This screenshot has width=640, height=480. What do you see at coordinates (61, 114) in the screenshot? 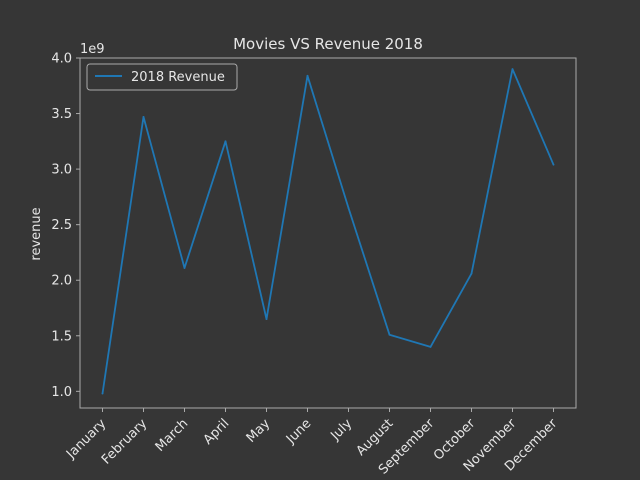
I see `y-tick-label: 3.5` at bounding box center [61, 114].